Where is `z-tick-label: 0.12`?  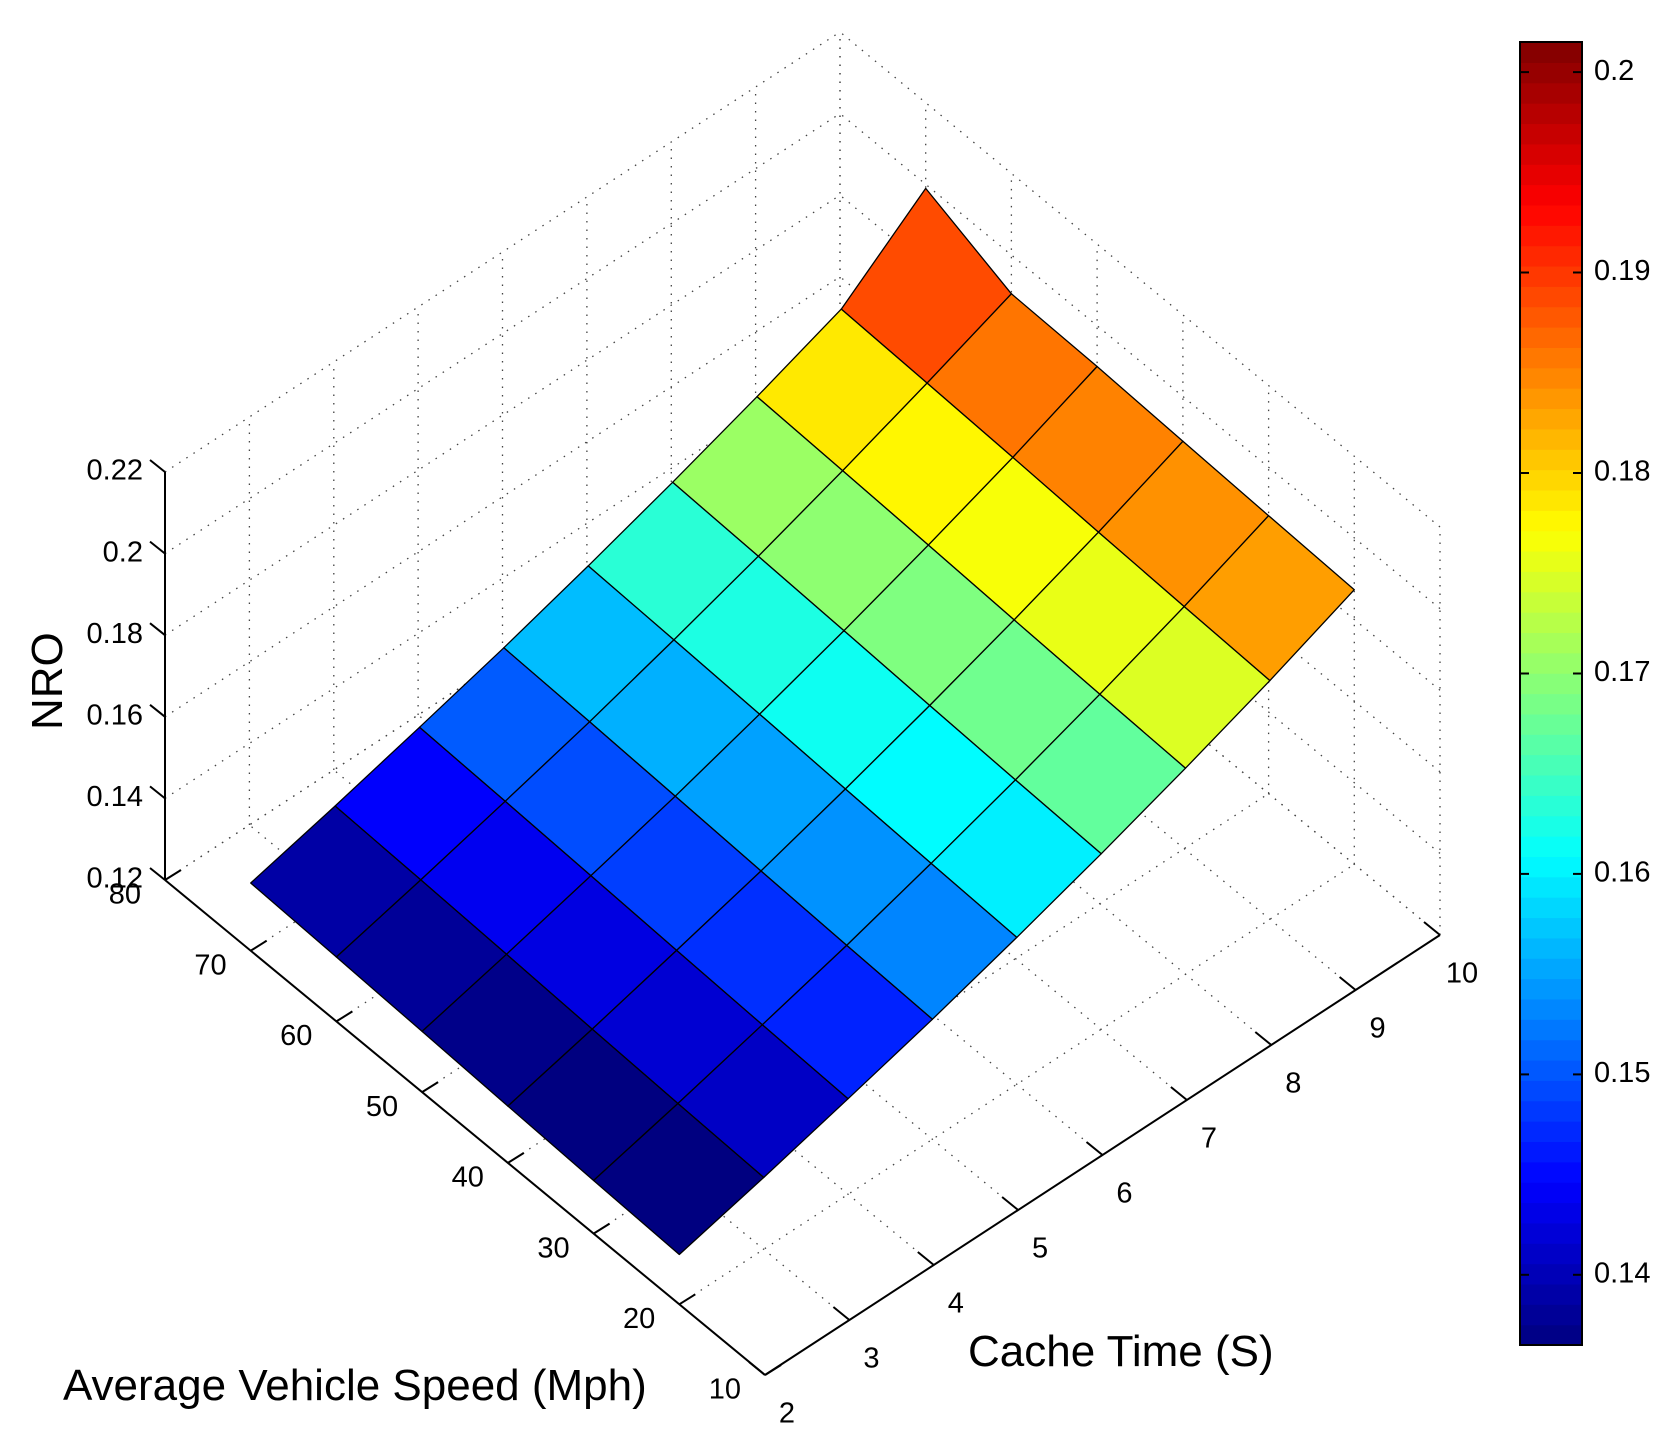
z-tick-label: 0.12 is located at coordinates (115, 879).